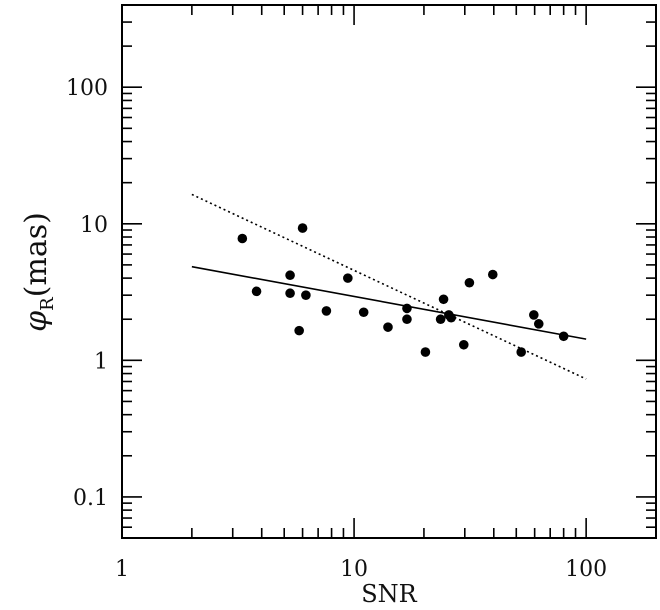  What do you see at coordinates (90, 498) in the screenshot?
I see `y-tick-label: 0.1` at bounding box center [90, 498].